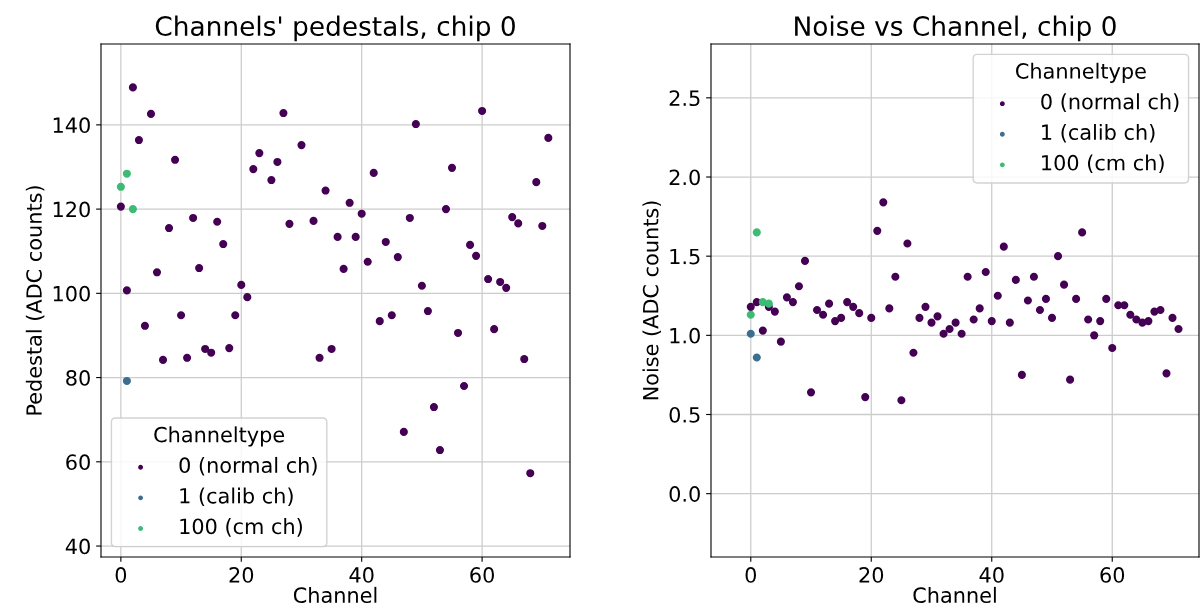 The image size is (1200, 616). Describe the element at coordinates (71, 209) in the screenshot. I see `y-tick-label: 120` at that location.